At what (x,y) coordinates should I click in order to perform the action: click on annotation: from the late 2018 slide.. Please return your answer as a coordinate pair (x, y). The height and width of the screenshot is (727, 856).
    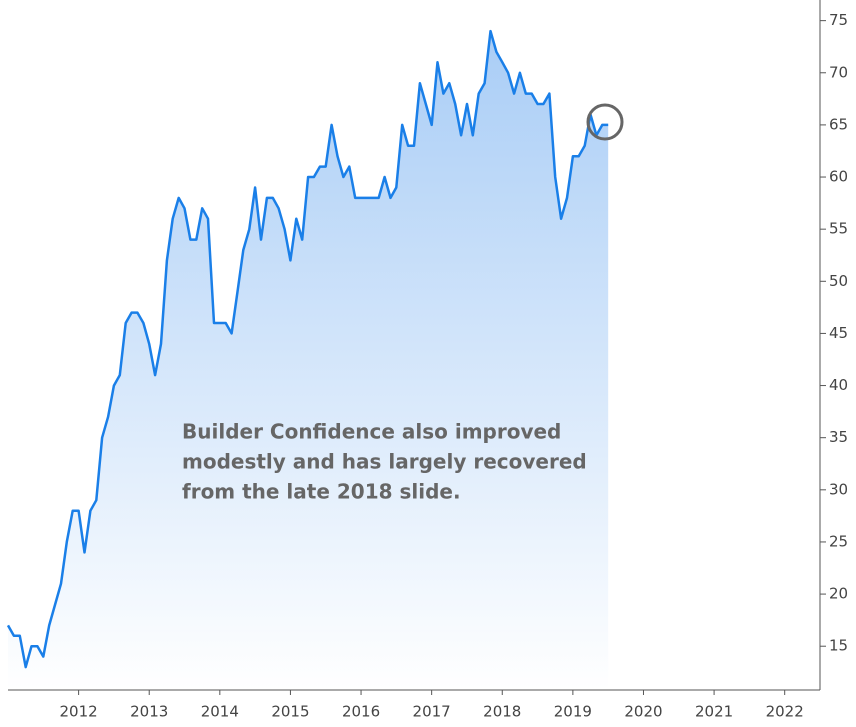
    Looking at the image, I should click on (321, 492).